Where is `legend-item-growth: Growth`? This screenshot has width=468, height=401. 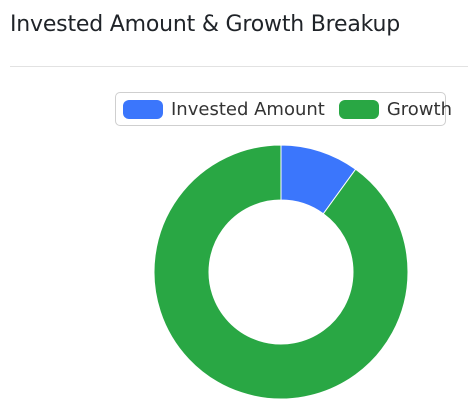
legend-item-growth: Growth is located at coordinates (395, 109).